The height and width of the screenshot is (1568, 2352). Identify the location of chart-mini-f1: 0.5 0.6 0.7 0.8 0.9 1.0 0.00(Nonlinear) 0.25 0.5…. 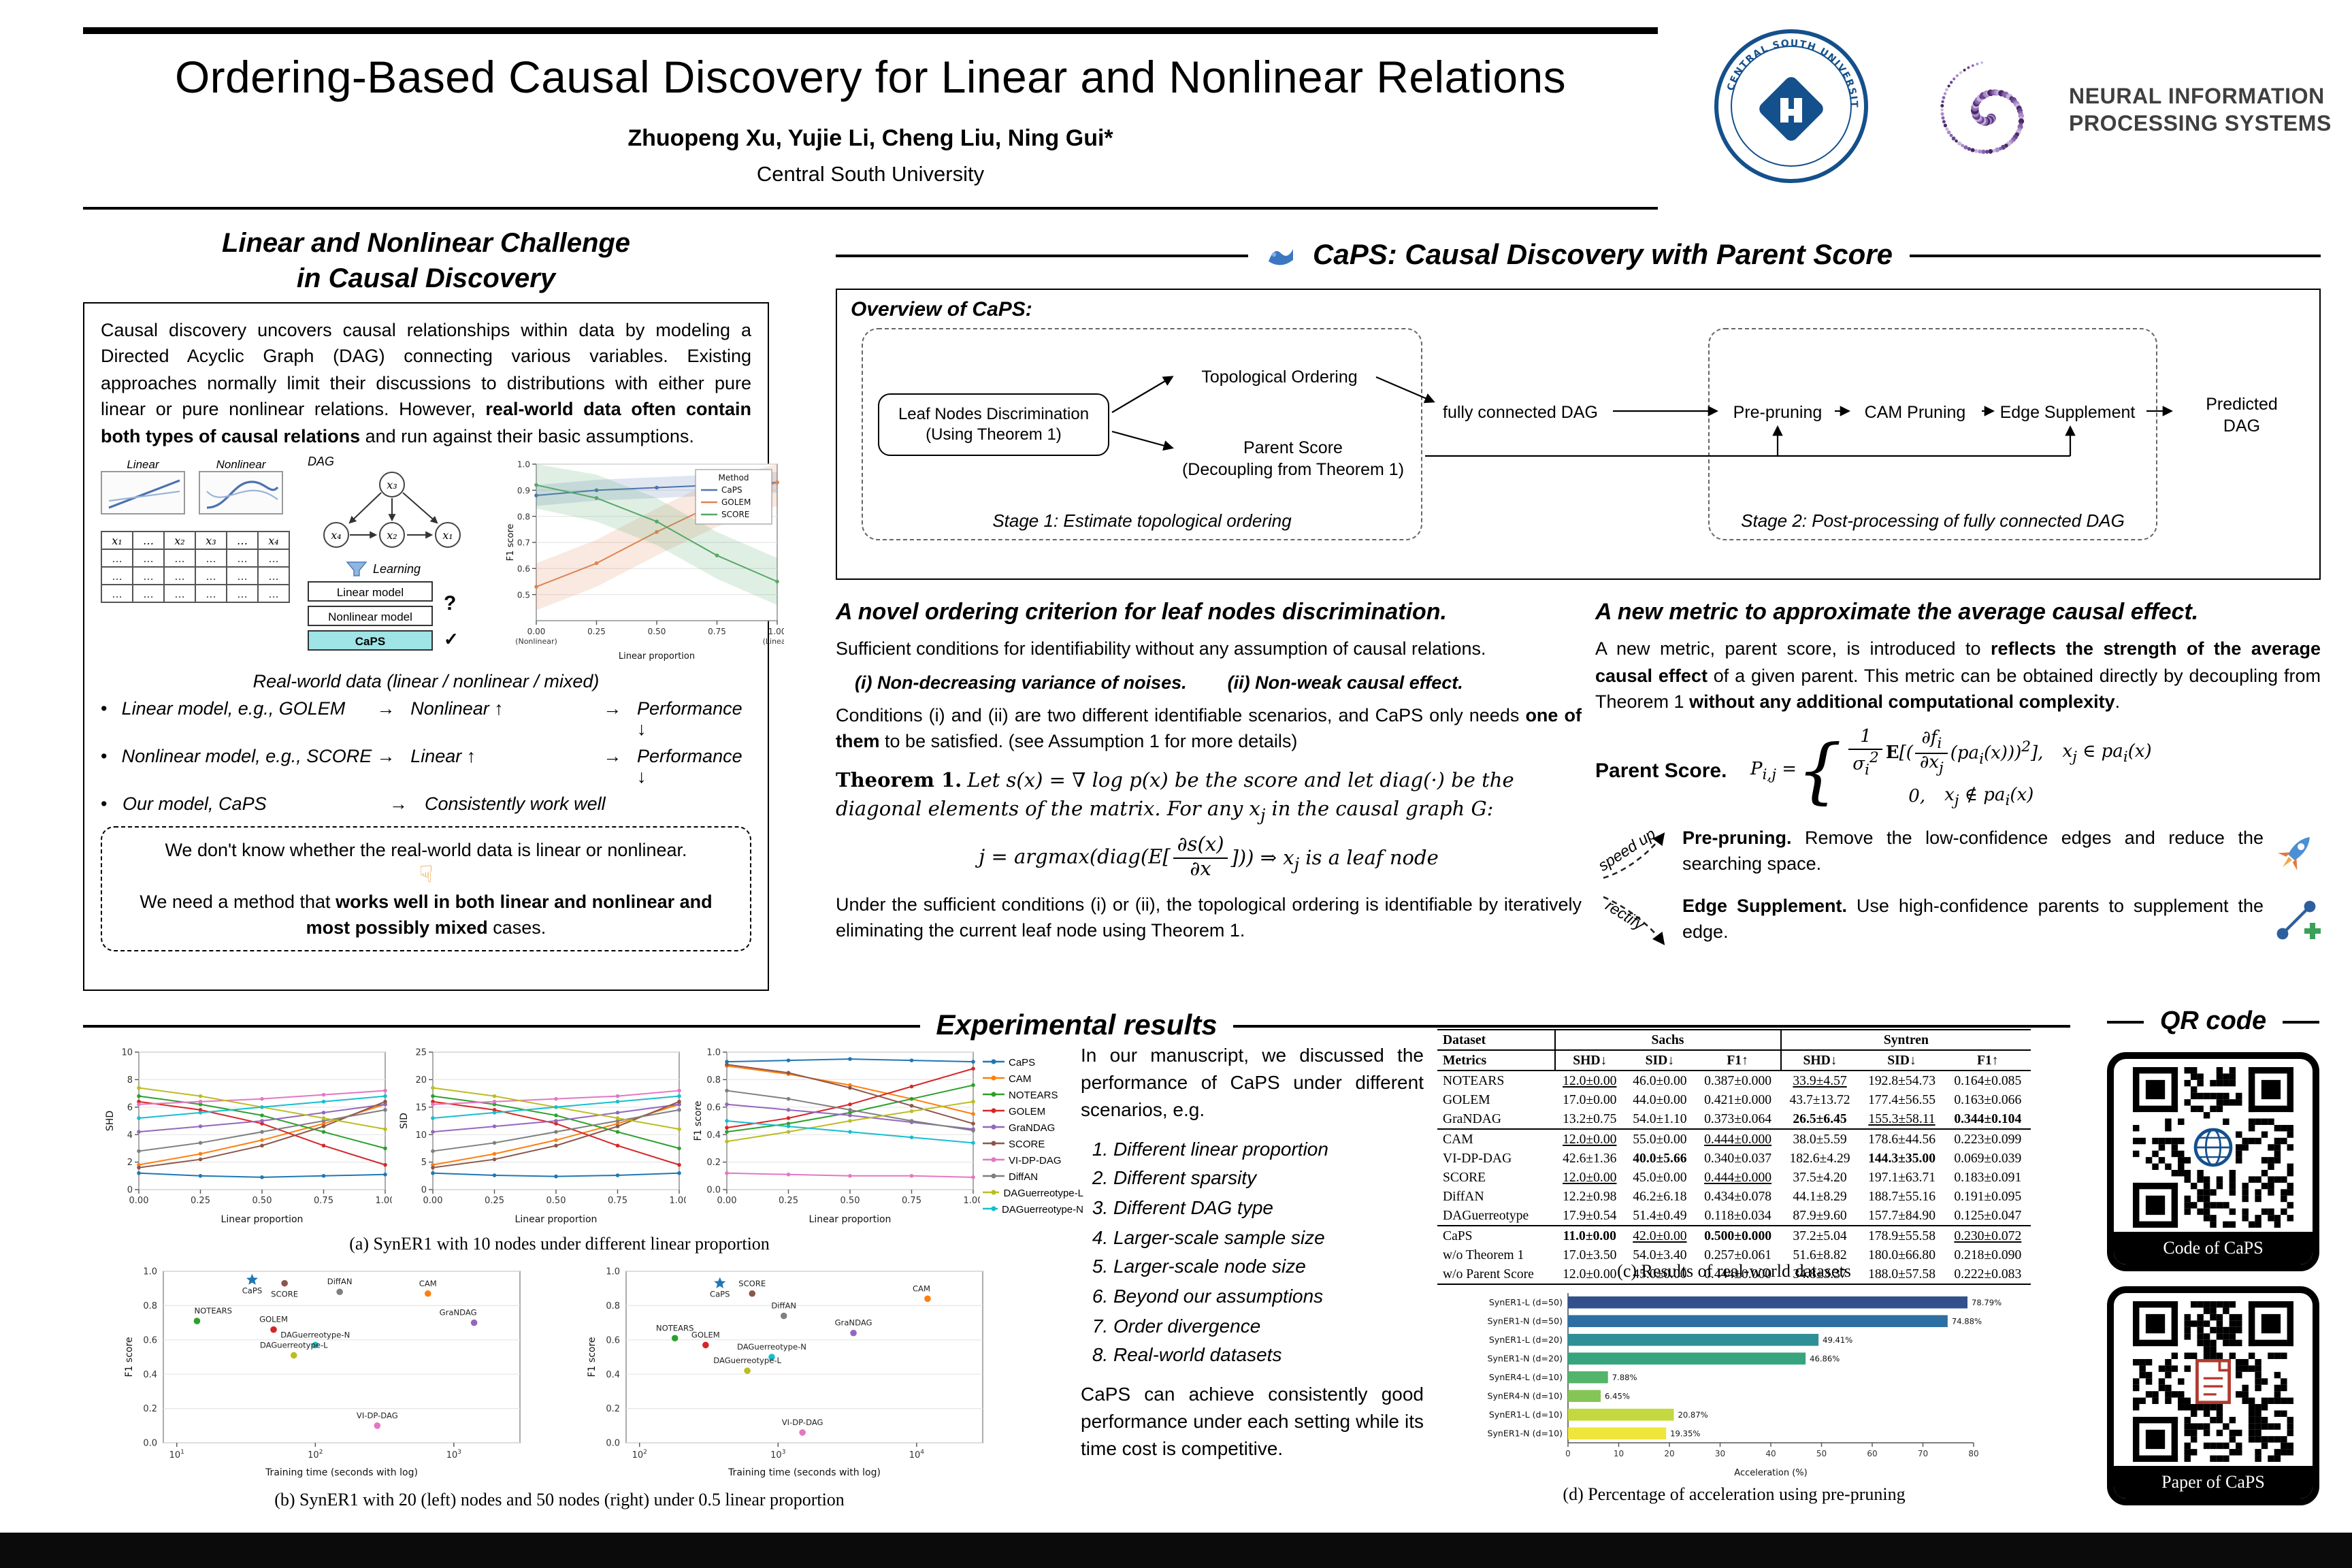
(648, 561).